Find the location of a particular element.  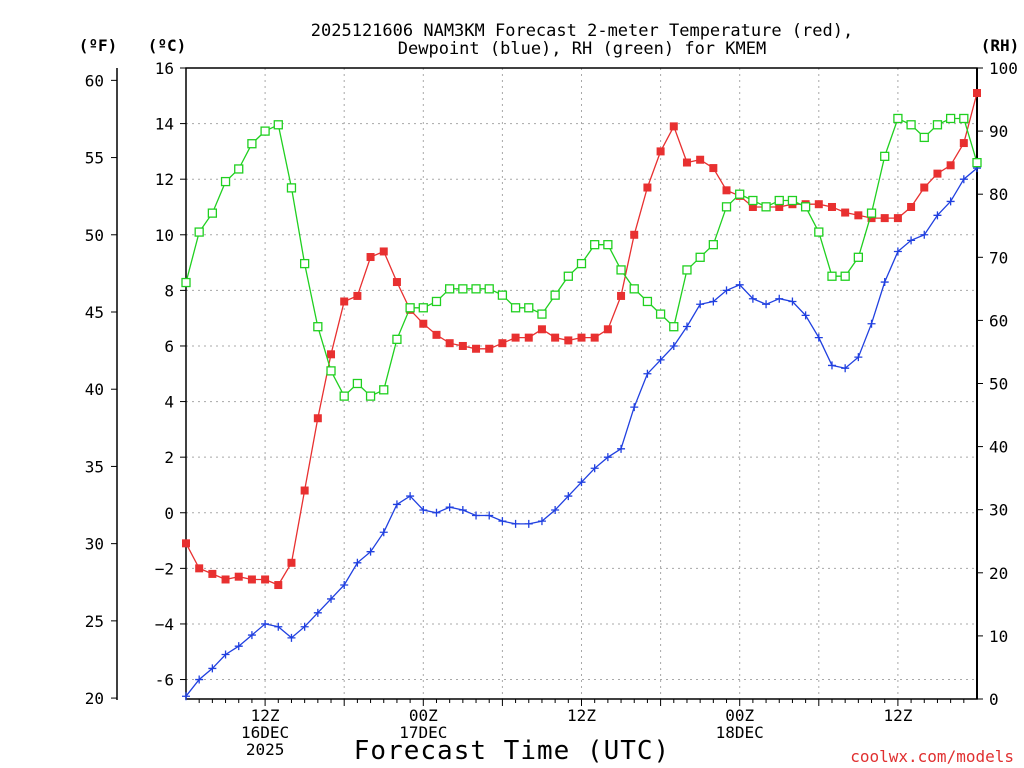

chart-title-line2: Dewpoint (blue), RH (green) for KMEM is located at coordinates (582, 49).